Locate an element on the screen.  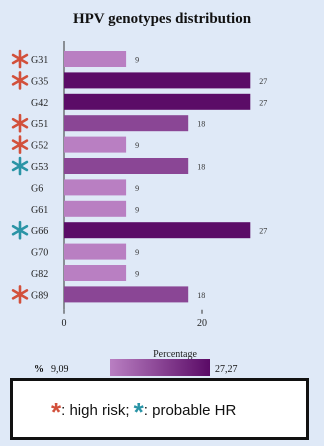
colorbar-min-label: 9,09 is located at coordinates (60, 369).